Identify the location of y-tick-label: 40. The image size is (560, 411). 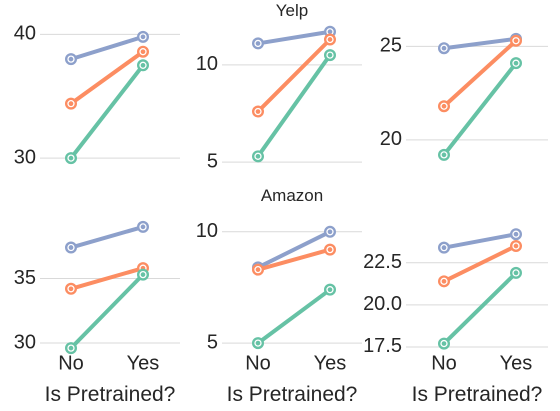
(25, 34).